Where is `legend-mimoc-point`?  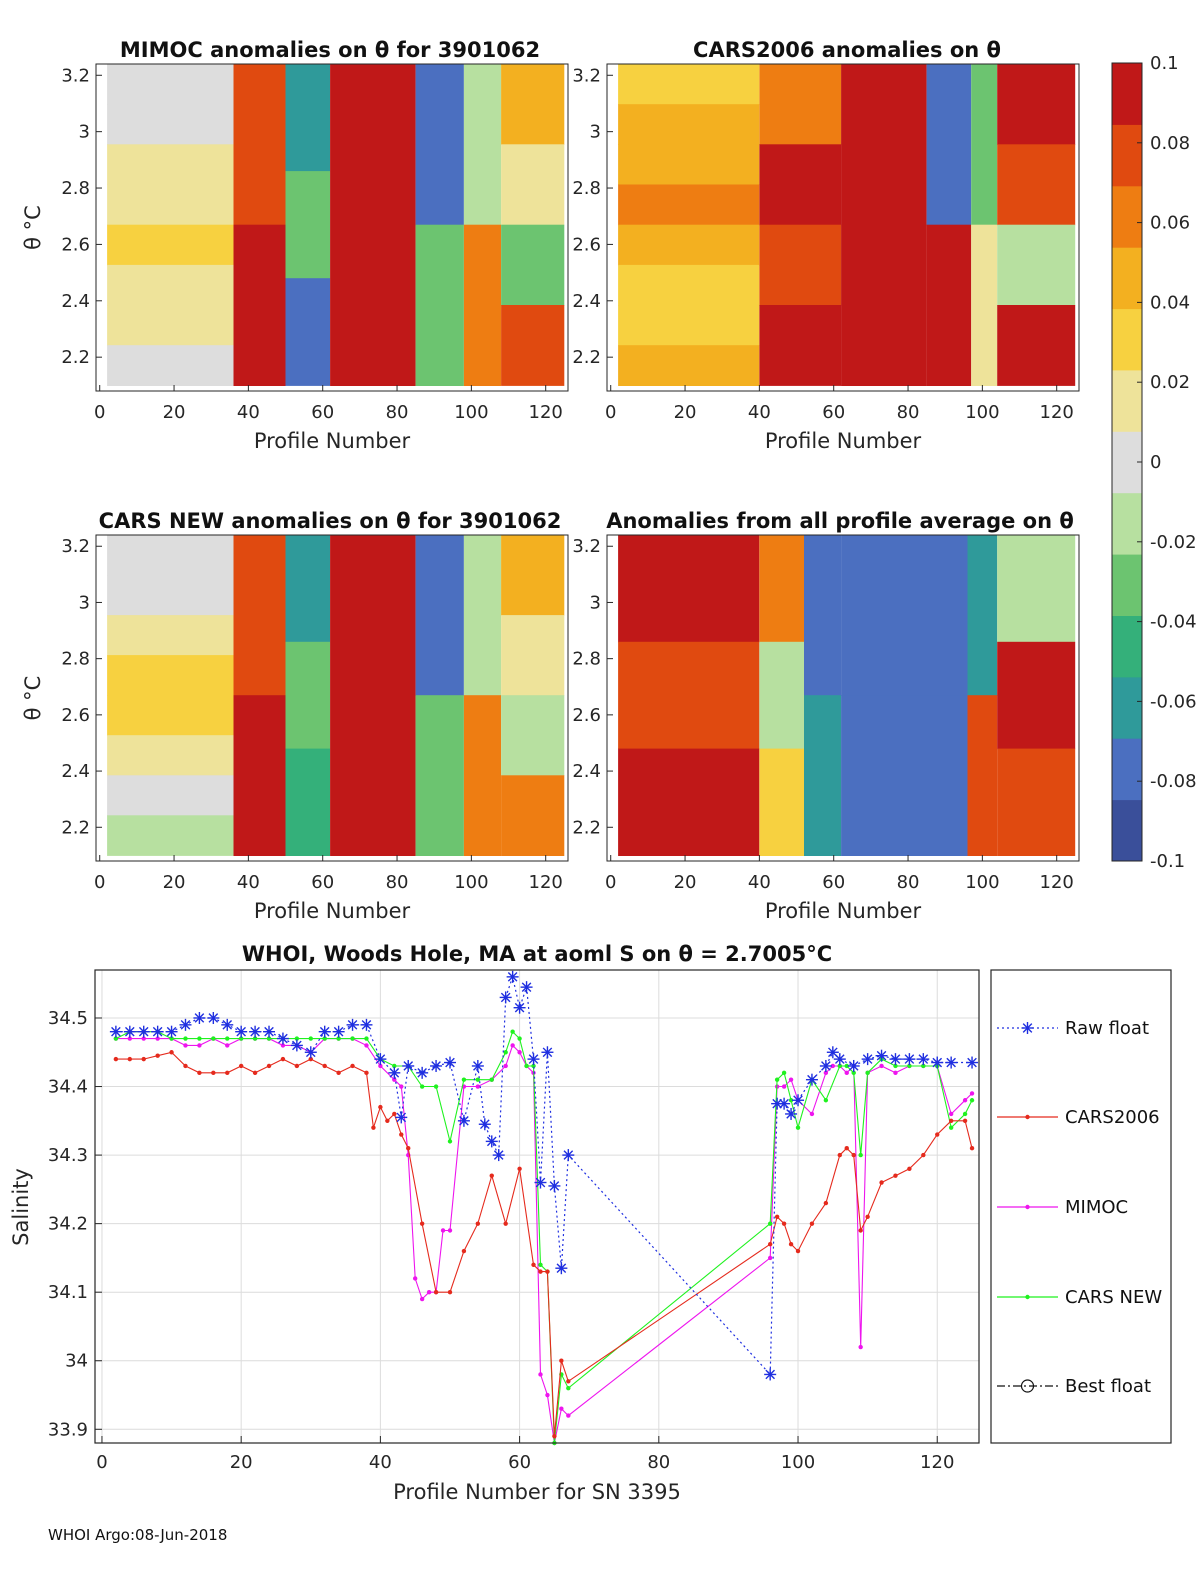 legend-mimoc-point is located at coordinates (1027, 1207).